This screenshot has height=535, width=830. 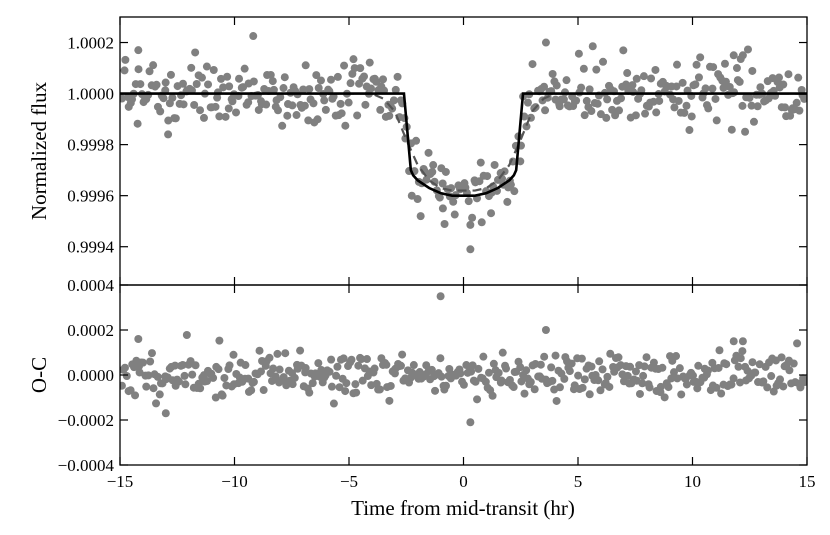 I want to click on x-tick-label: −15, so click(x=120, y=481).